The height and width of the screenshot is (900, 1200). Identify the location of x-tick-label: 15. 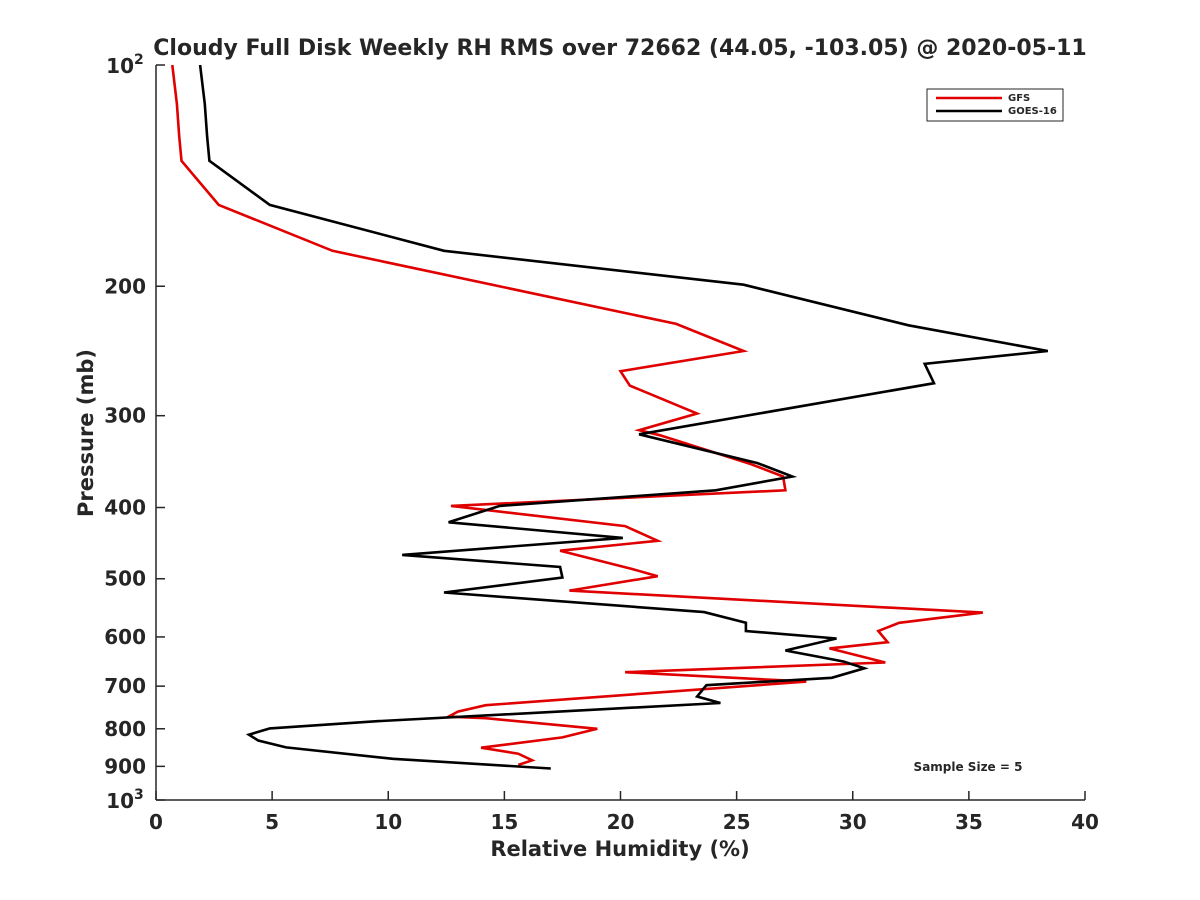
(504, 822).